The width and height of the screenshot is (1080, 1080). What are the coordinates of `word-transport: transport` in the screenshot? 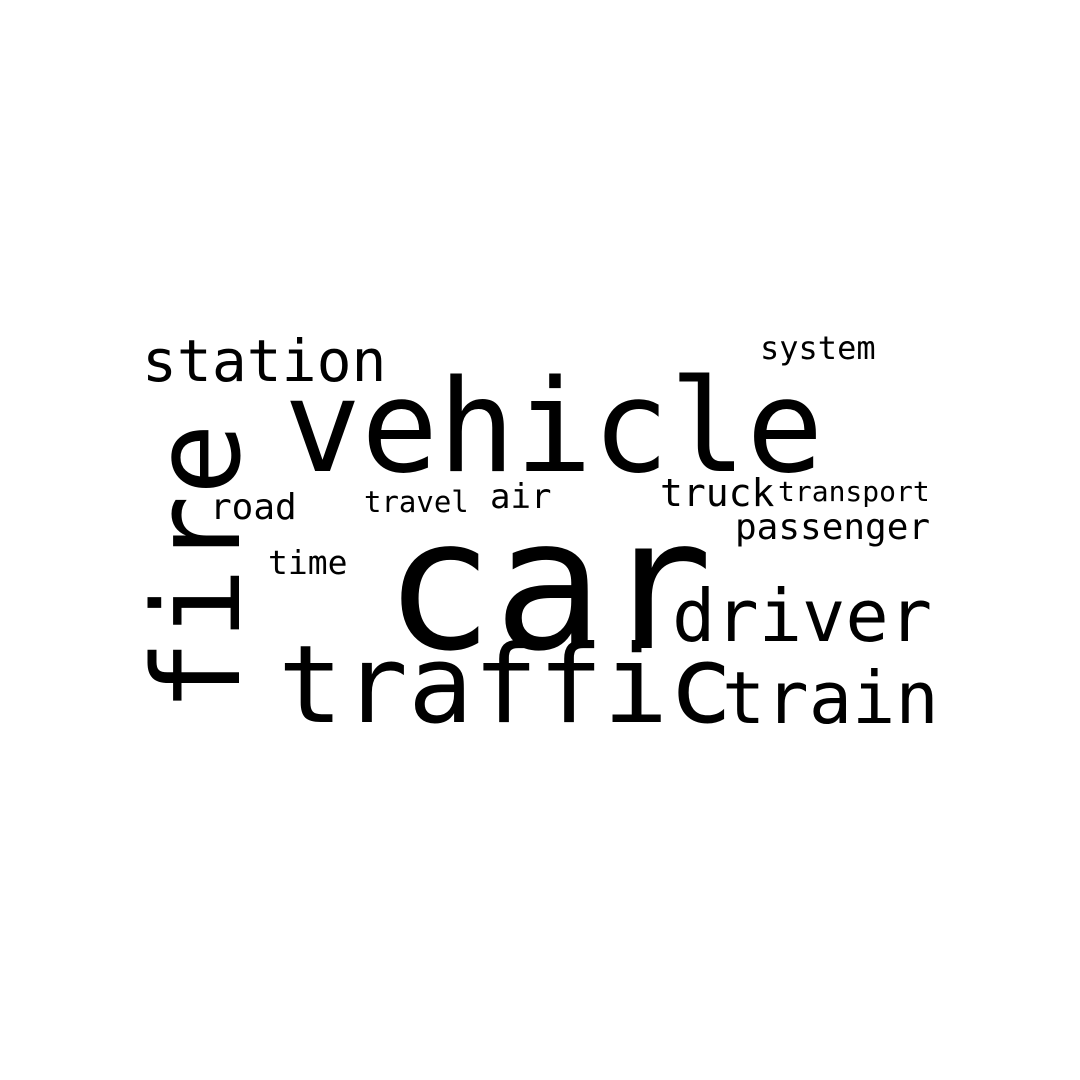 It's located at (854, 491).